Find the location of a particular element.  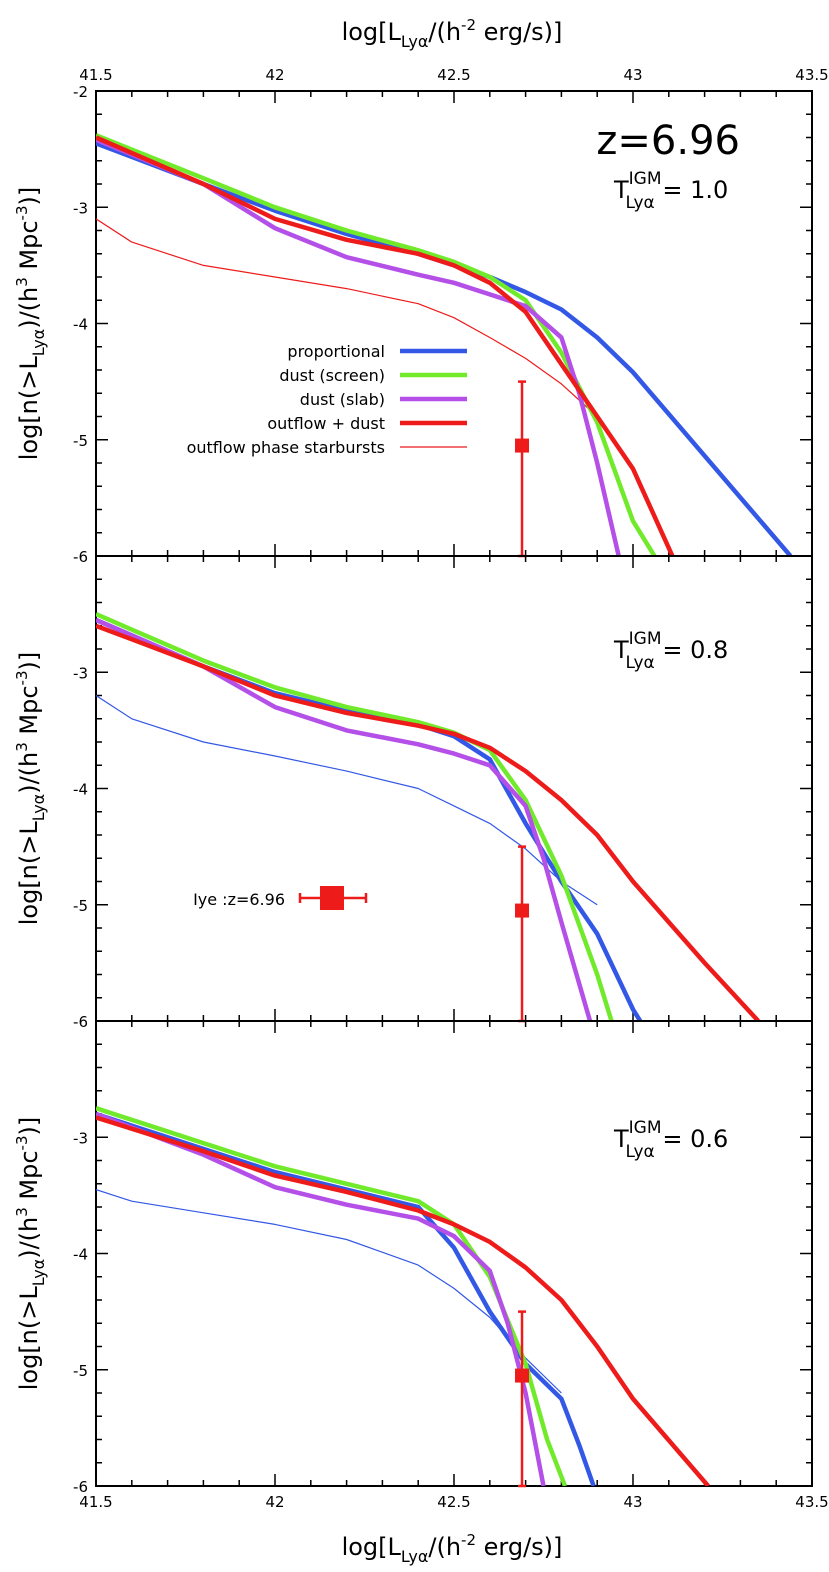

top-x-tick-label: 42 is located at coordinates (274, 75).